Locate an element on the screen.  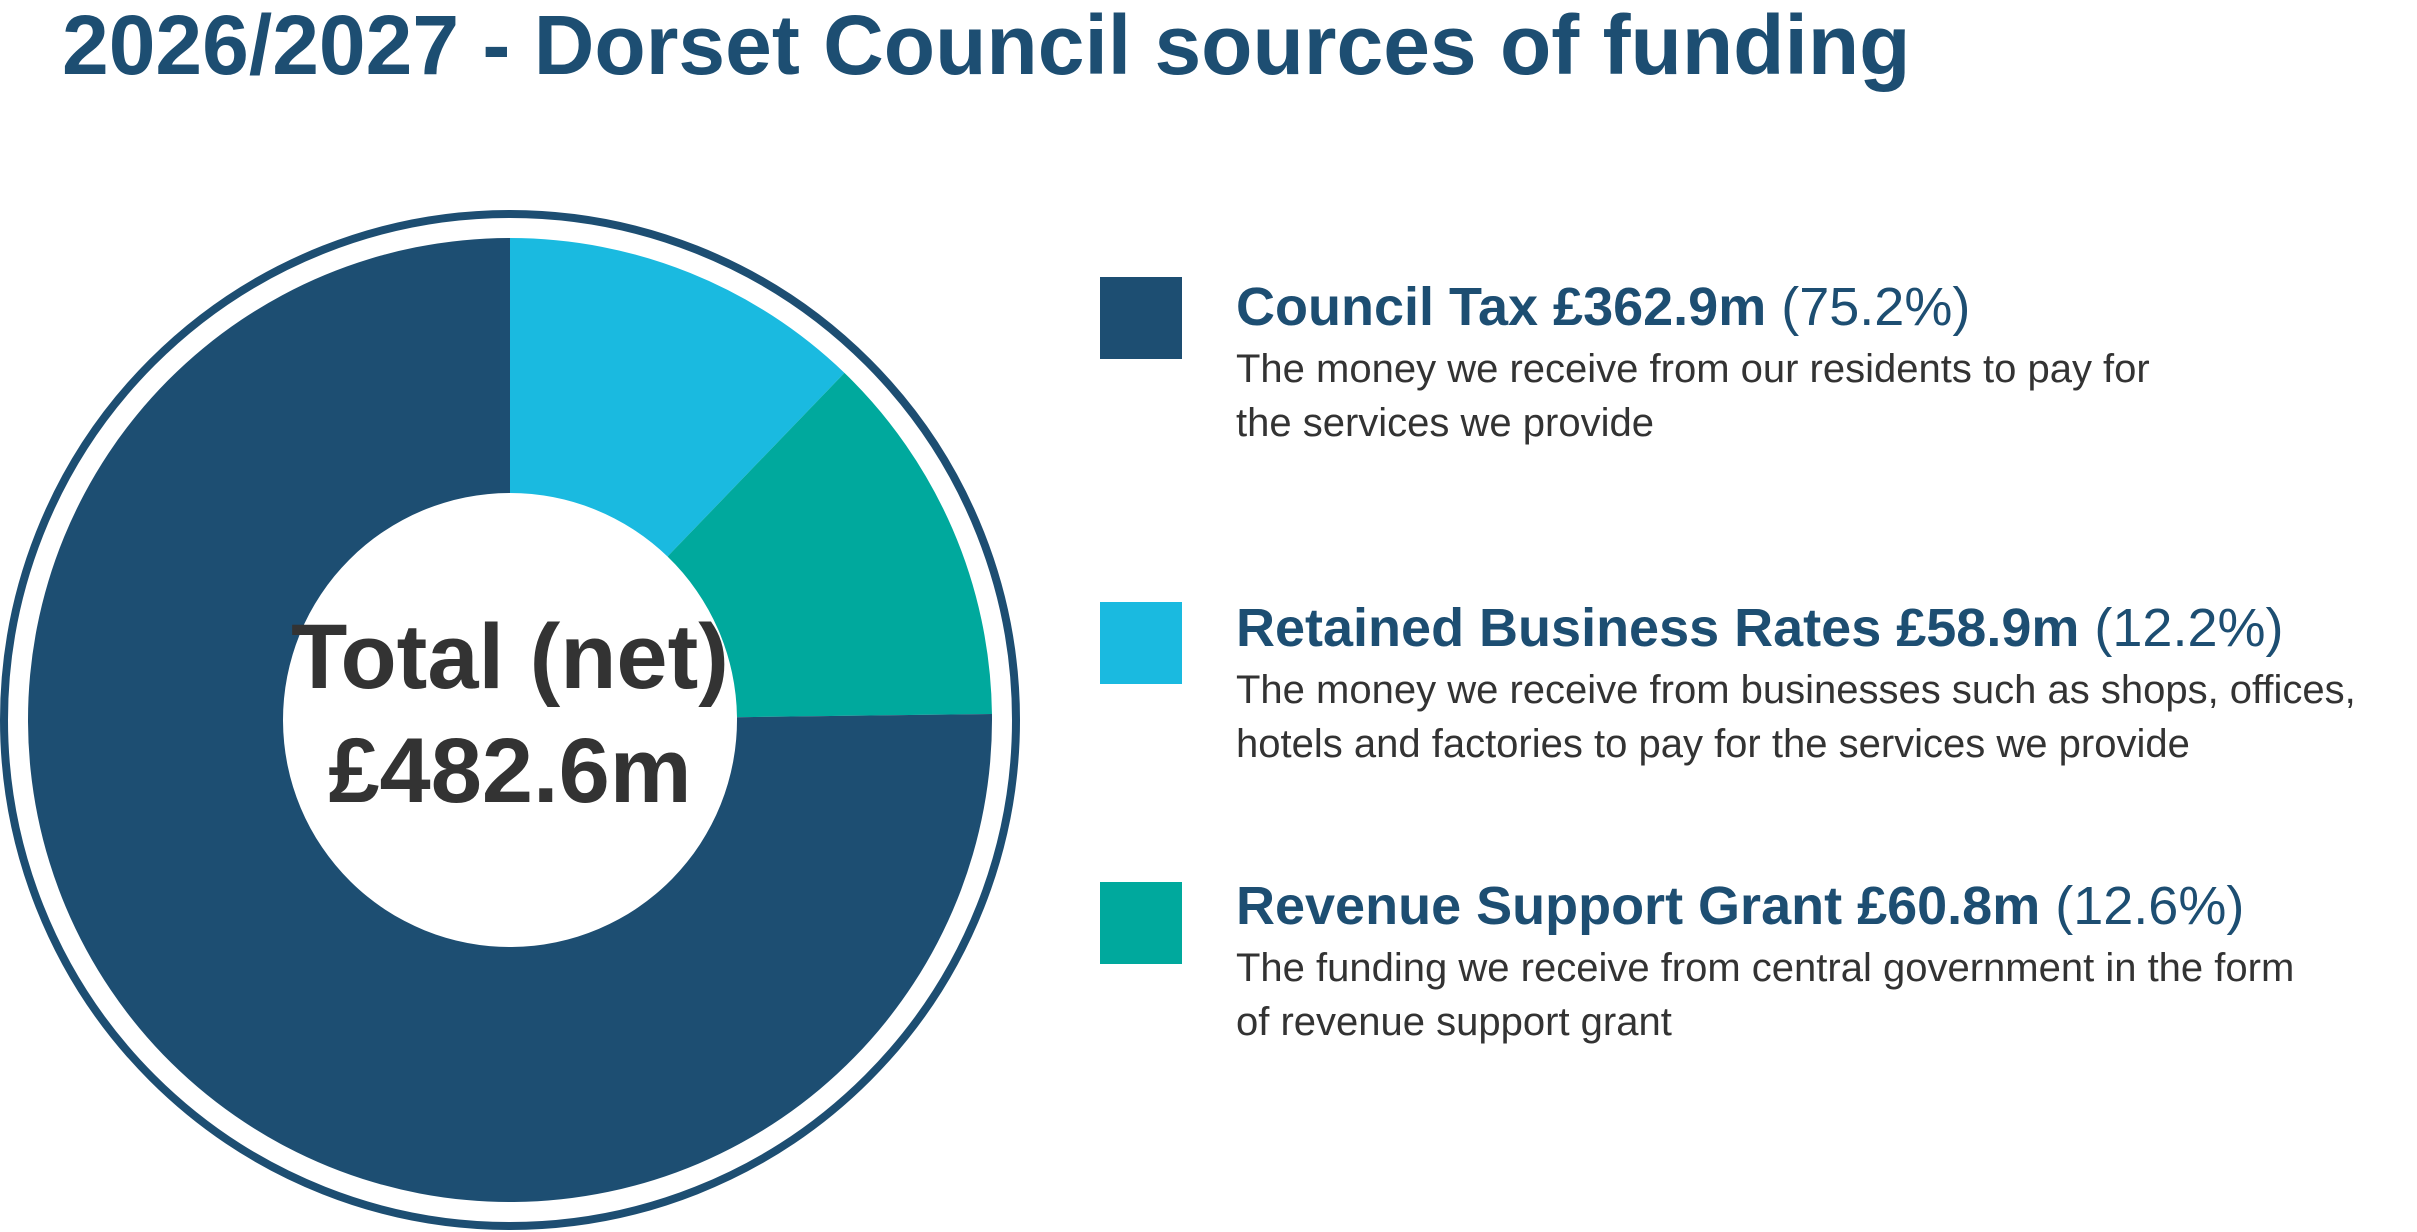
center-total-label: Total (net) is located at coordinates (510, 657).